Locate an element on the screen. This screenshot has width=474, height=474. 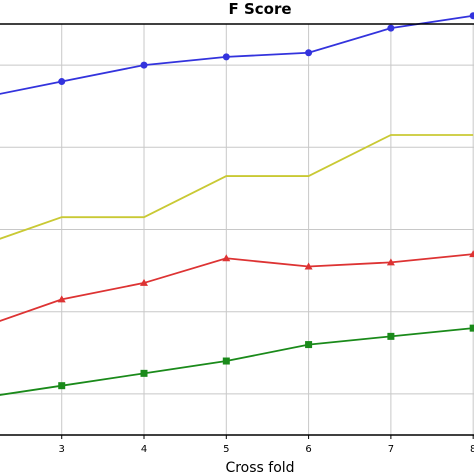
x-tick-label: 4 is located at coordinates (144, 449).